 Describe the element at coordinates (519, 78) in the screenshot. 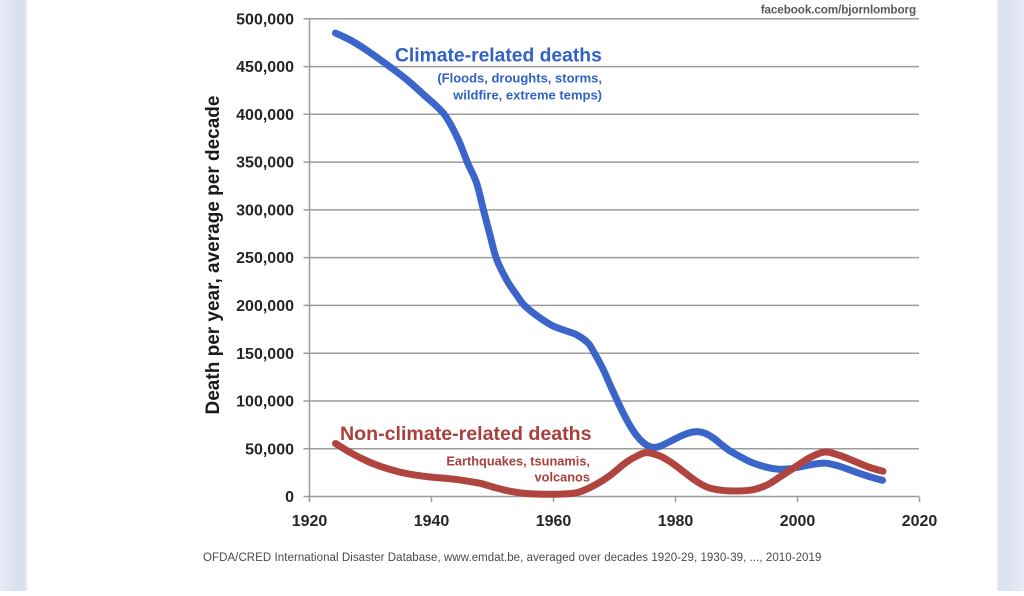

I see `svg-text: (Floods, droughts, storms,` at that location.